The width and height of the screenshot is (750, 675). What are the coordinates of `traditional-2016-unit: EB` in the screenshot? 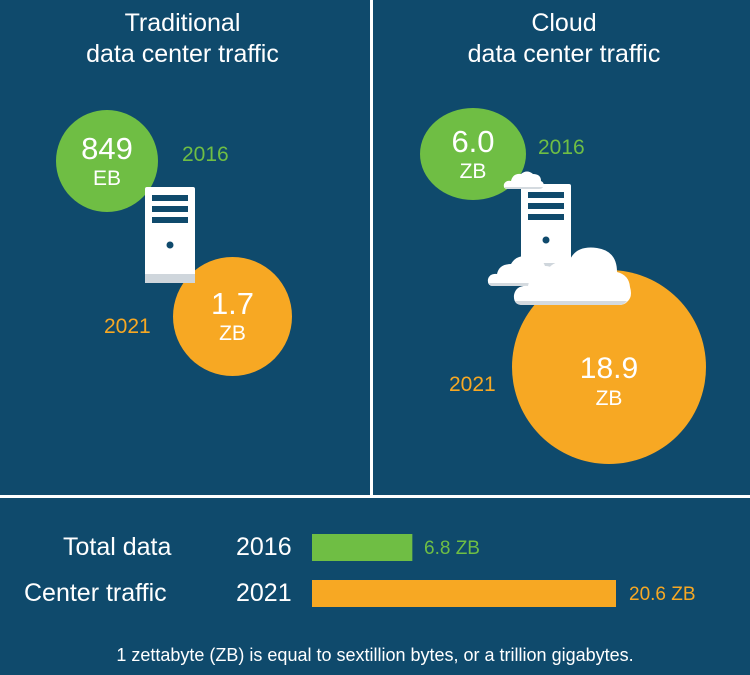 It's located at (106, 178).